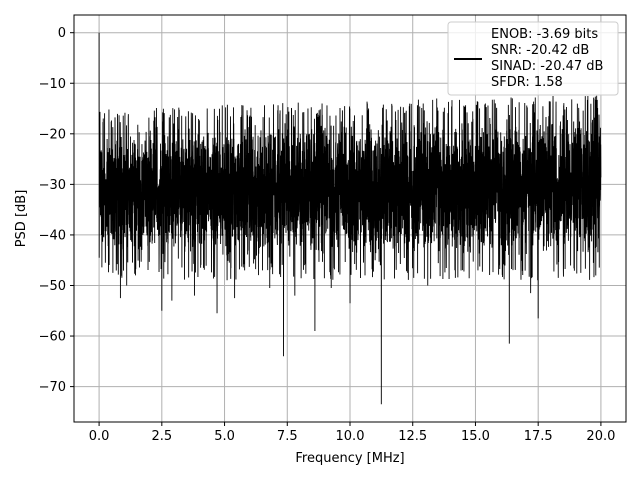 The width and height of the screenshot is (640, 480). I want to click on y-tick-label: −70, so click(52, 387).